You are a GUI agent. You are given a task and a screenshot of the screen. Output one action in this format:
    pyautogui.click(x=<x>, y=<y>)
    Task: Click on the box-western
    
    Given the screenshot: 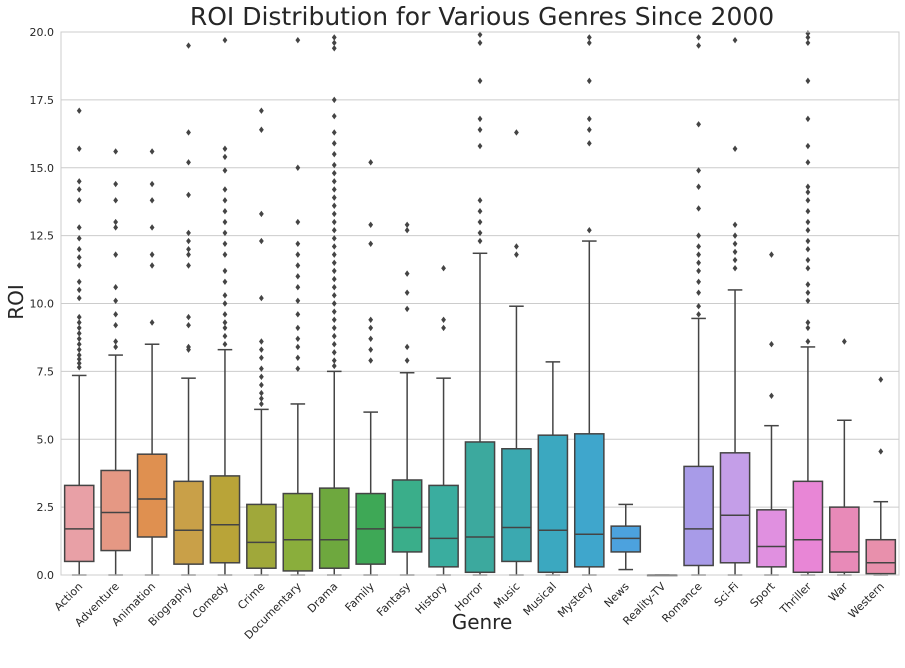 What is the action you would take?
    pyautogui.click(x=881, y=476)
    